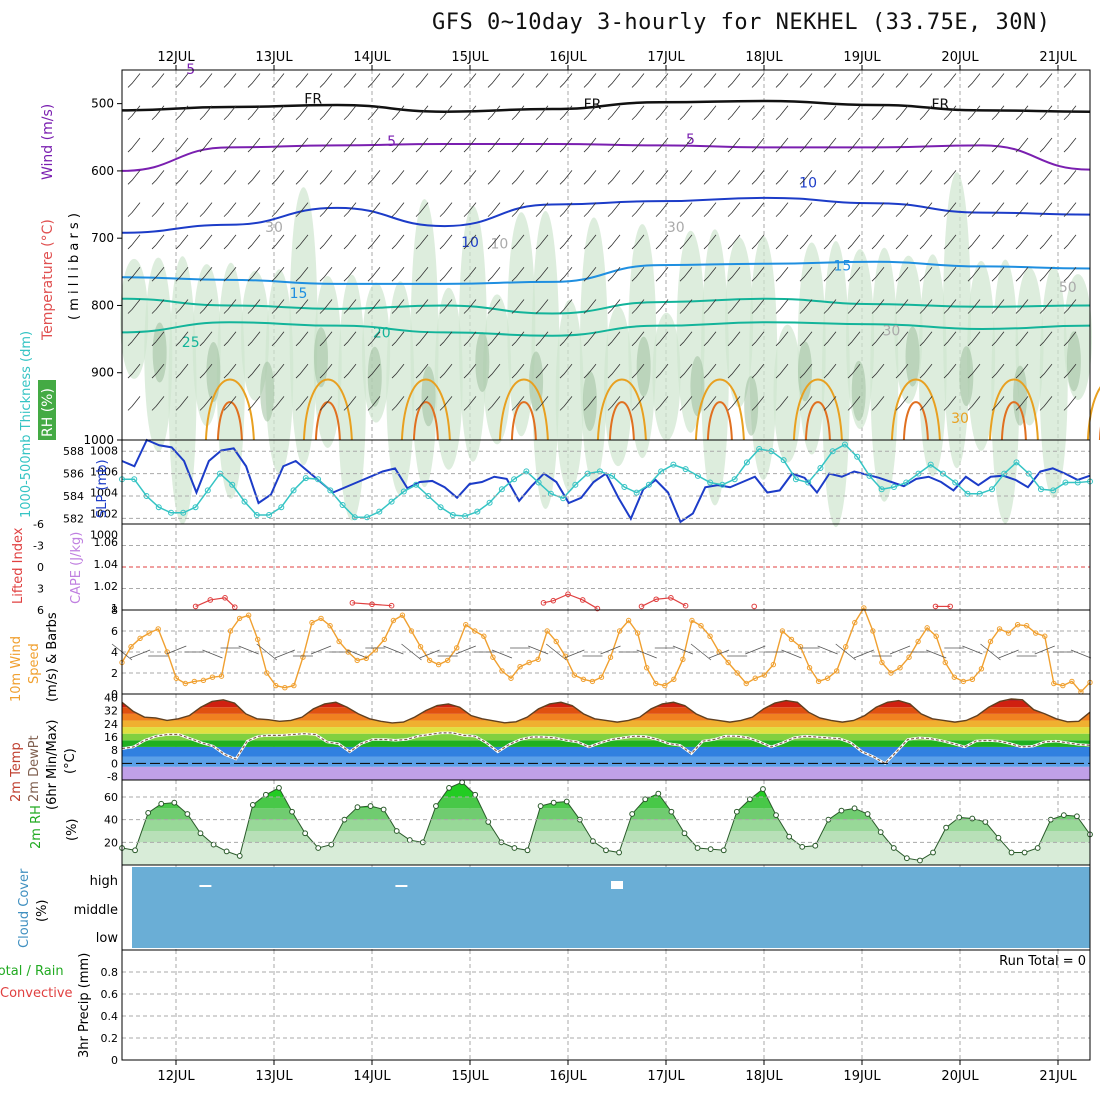 The image size is (1100, 1104). Describe the element at coordinates (106, 586) in the screenshot. I see `ytick-right: 1.02` at that location.